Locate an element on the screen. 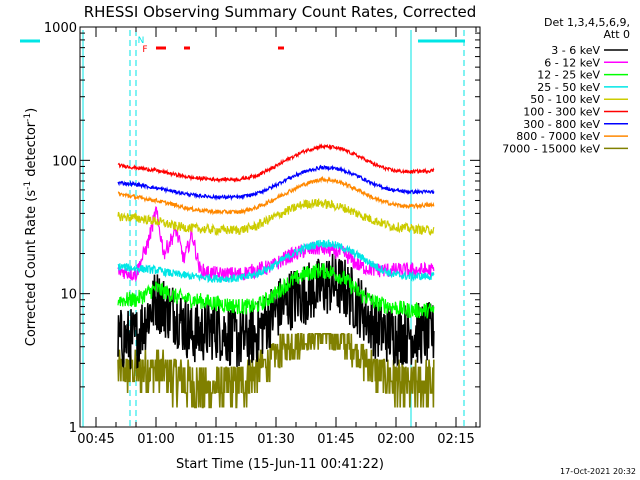 This screenshot has width=640, height=480. night-flag-label: N is located at coordinates (141, 41).